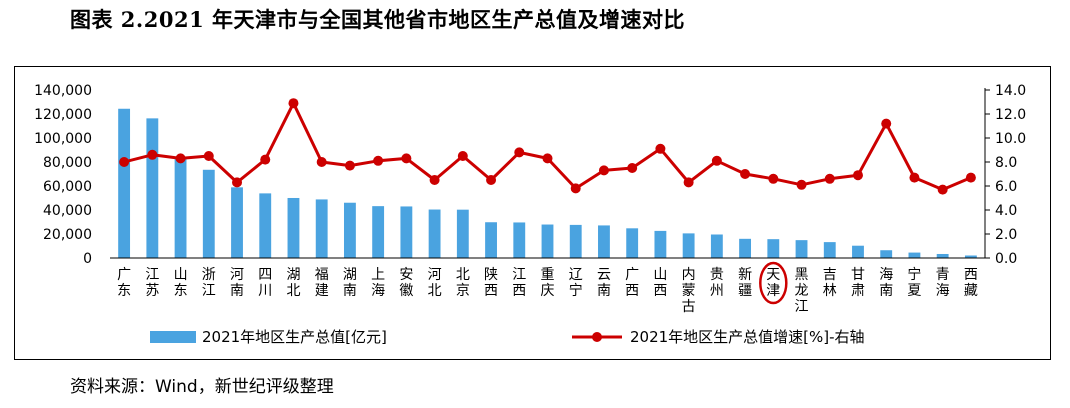 The height and width of the screenshot is (408, 1070). What do you see at coordinates (173, 337) in the screenshot?
I see `legend-bar-swatch` at bounding box center [173, 337].